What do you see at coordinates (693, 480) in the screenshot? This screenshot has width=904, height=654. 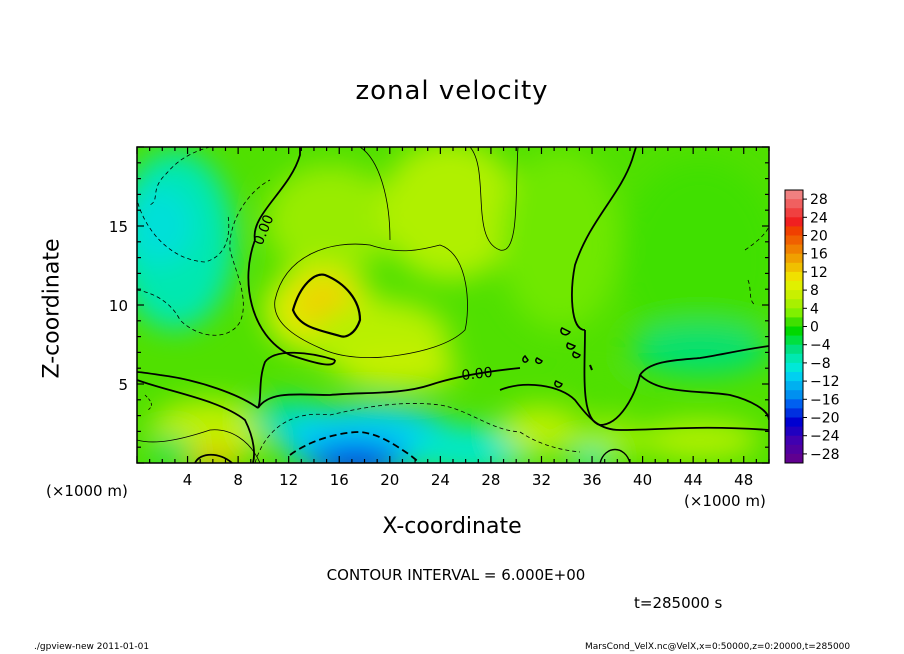 I see `x-tick-label: 44` at bounding box center [693, 480].